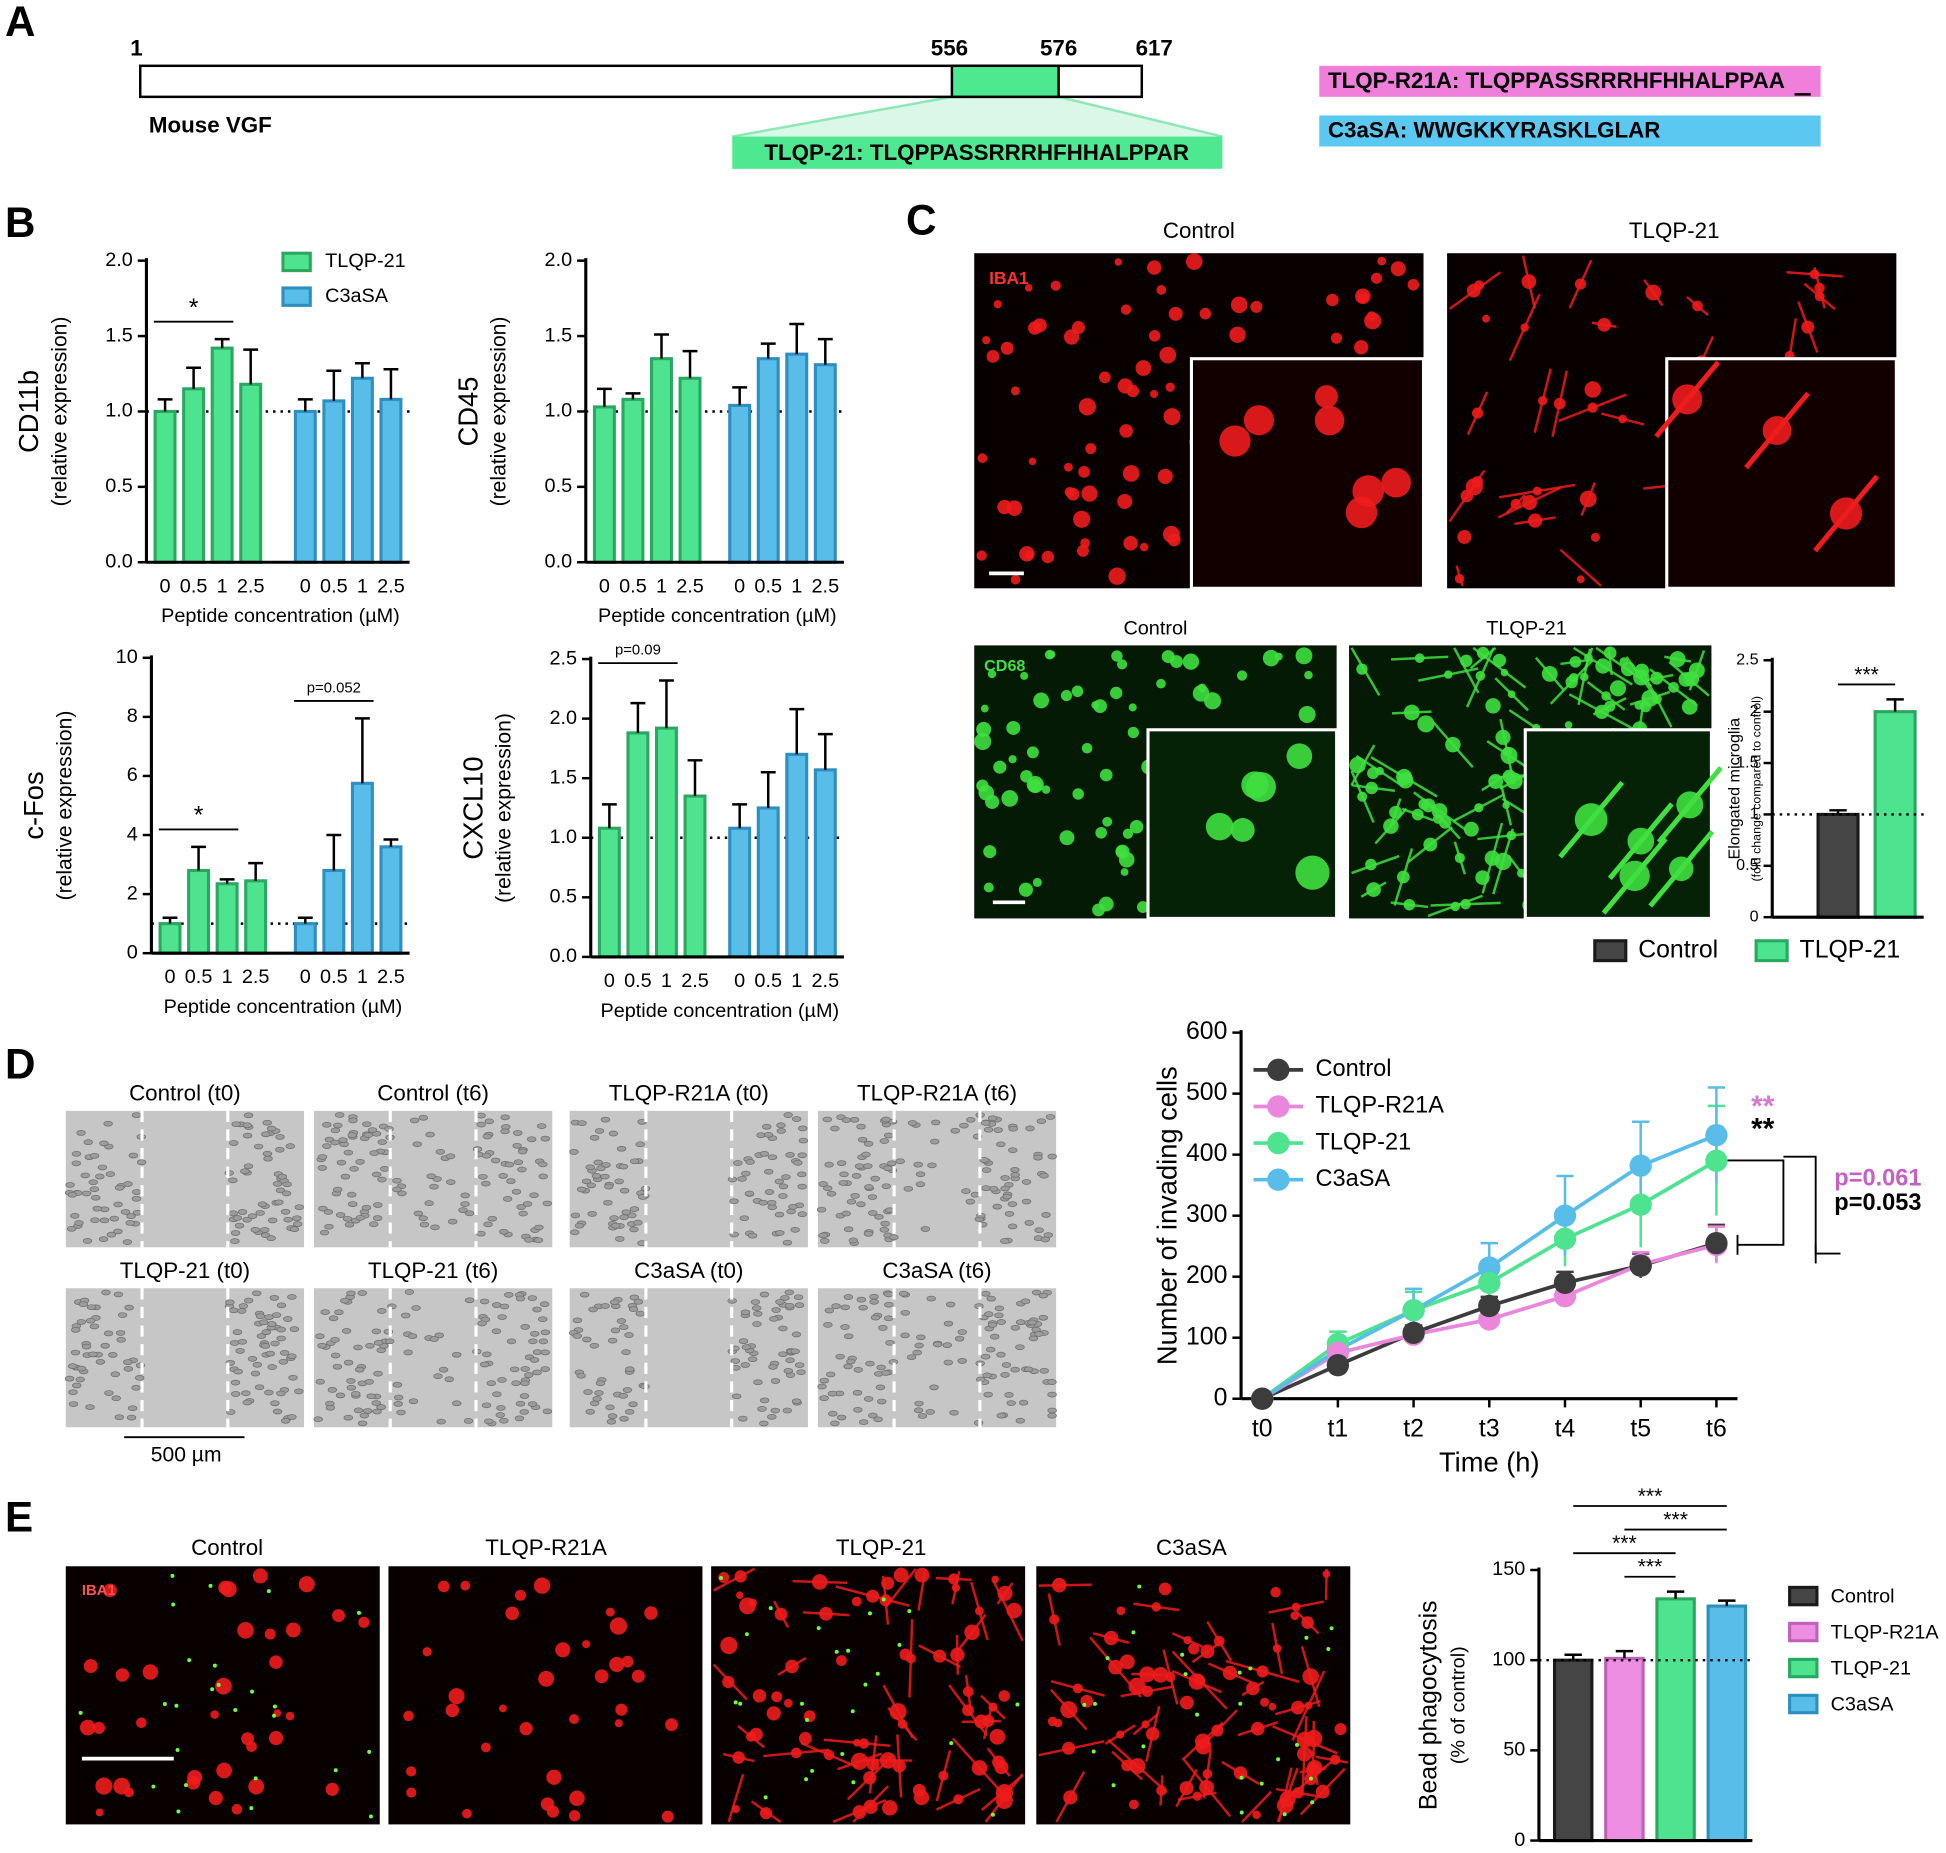 The image size is (1946, 1853). What do you see at coordinates (1640, 1265) in the screenshot?
I see `point` at bounding box center [1640, 1265].